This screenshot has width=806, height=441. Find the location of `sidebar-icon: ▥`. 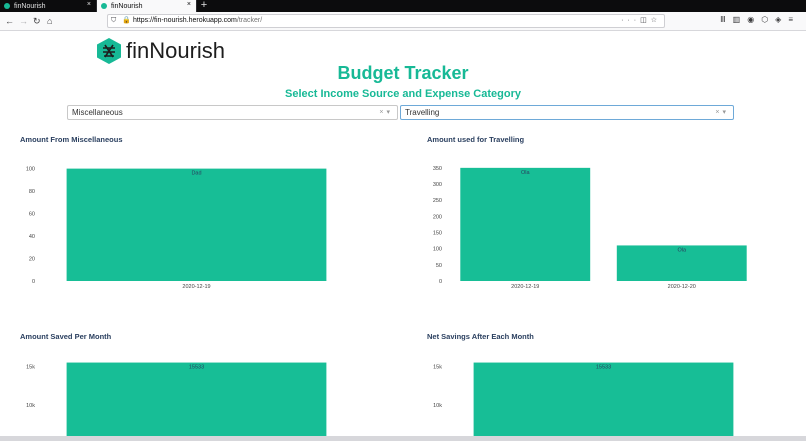

sidebar-icon: ▥ is located at coordinates (740, 19).